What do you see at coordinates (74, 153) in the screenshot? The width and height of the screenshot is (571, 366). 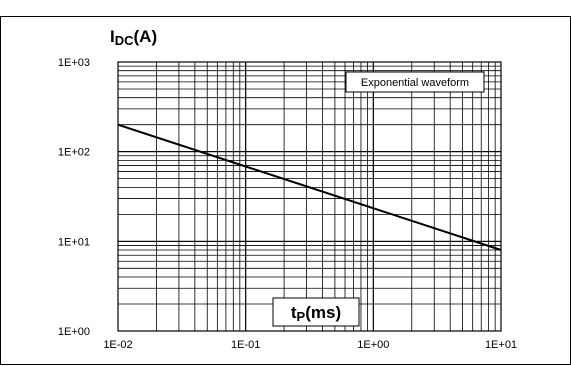 I see `y-tick-label: 1E+02` at bounding box center [74, 153].